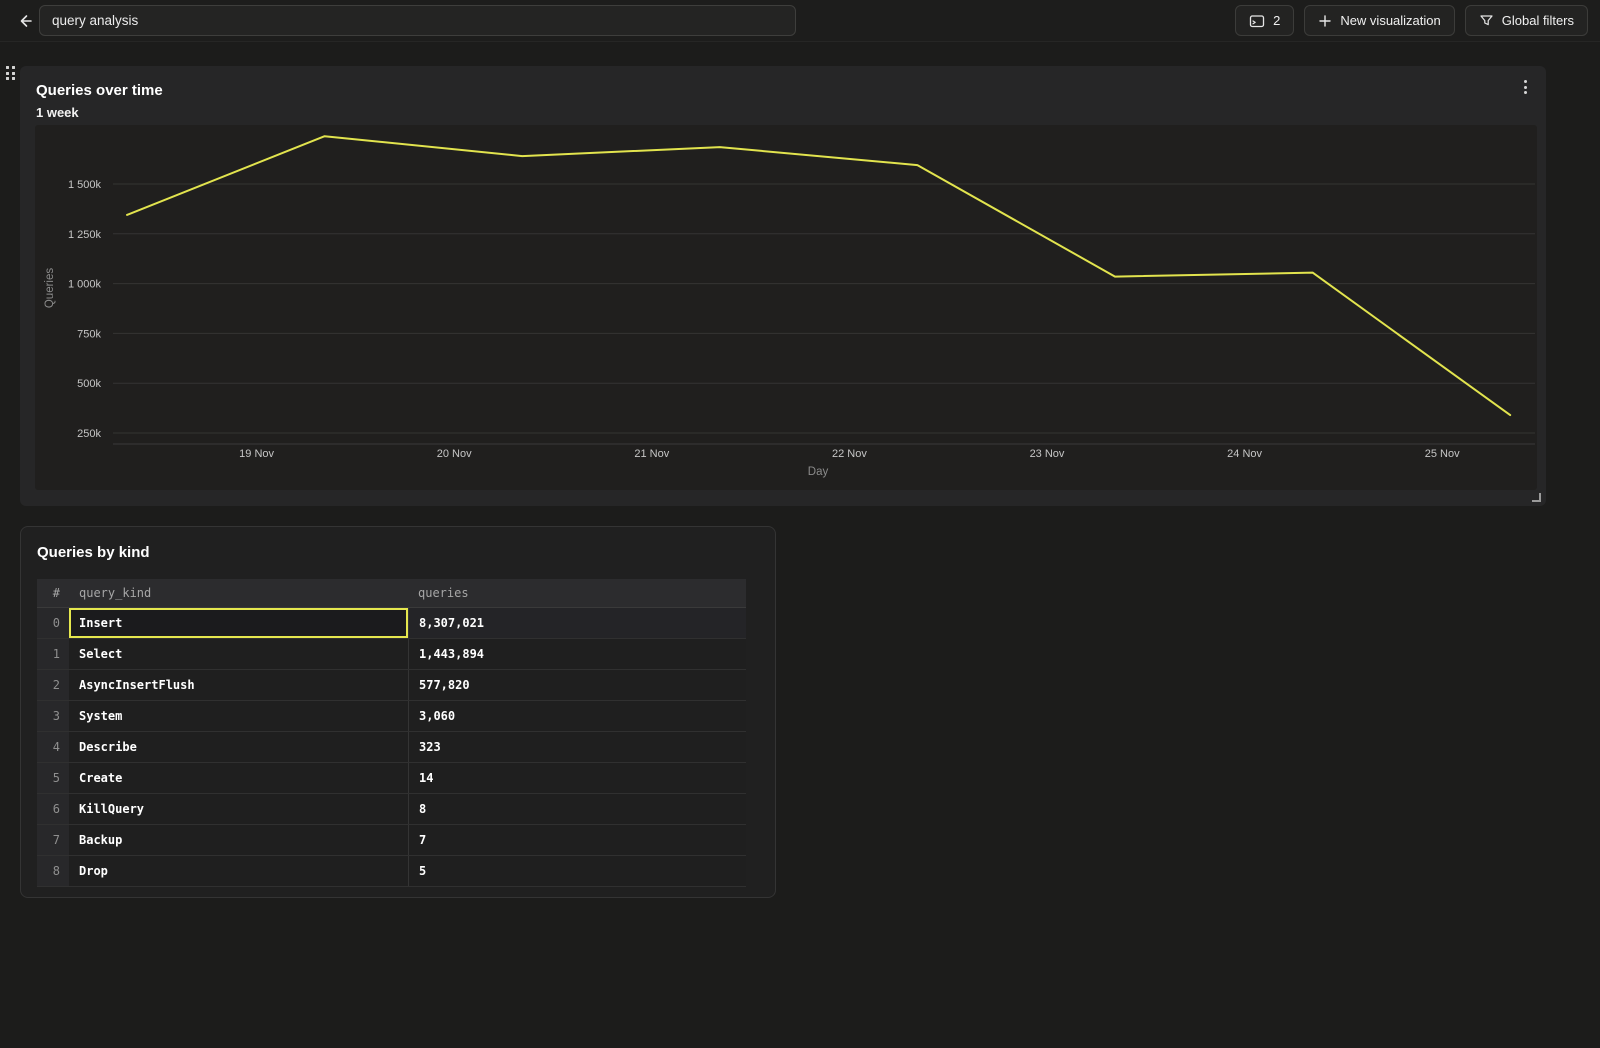 Image resolution: width=1600 pixels, height=1048 pixels. Describe the element at coordinates (53, 840) in the screenshot. I see `row-index-cell: 7` at that location.